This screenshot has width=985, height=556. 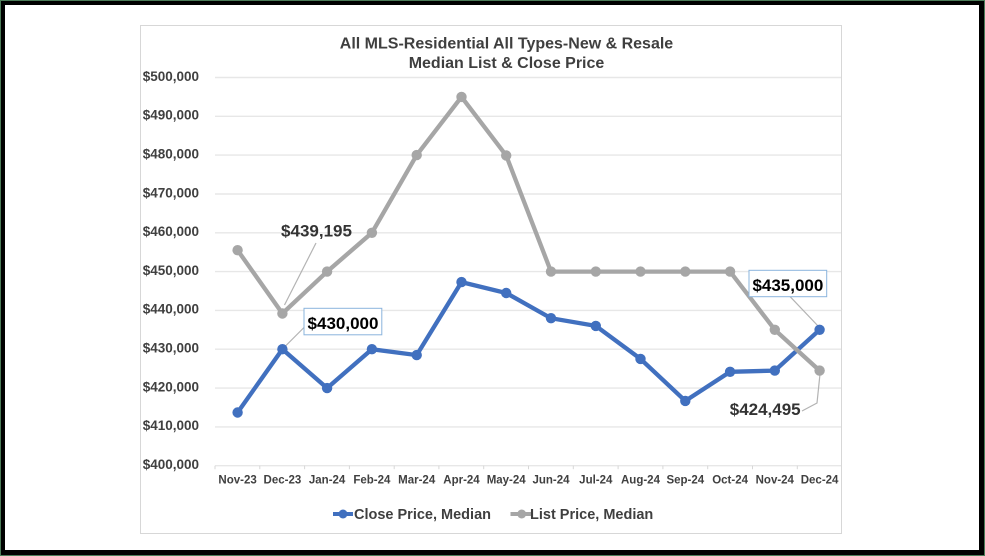 What do you see at coordinates (787, 285) in the screenshot?
I see `svg-text: $435,000` at bounding box center [787, 285].